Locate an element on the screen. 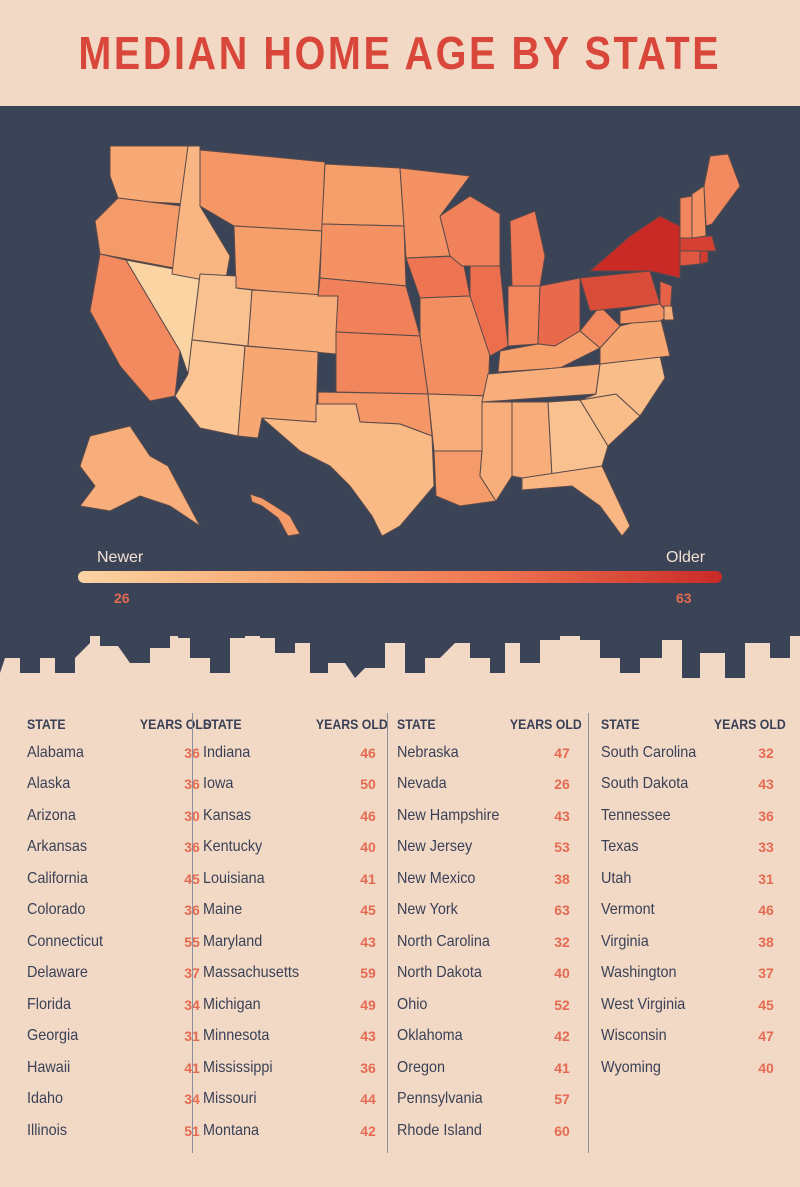 This screenshot has height=1187, width=800. years-value: 37 is located at coordinates (766, 973).